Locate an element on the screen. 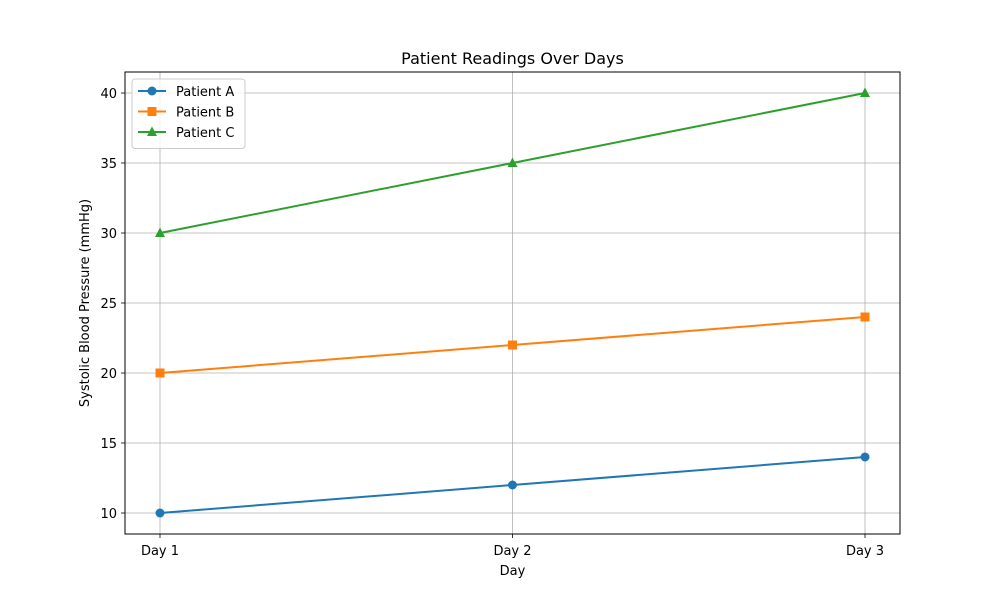 The height and width of the screenshot is (600, 1000). legend-item: Patient B is located at coordinates (186, 113).